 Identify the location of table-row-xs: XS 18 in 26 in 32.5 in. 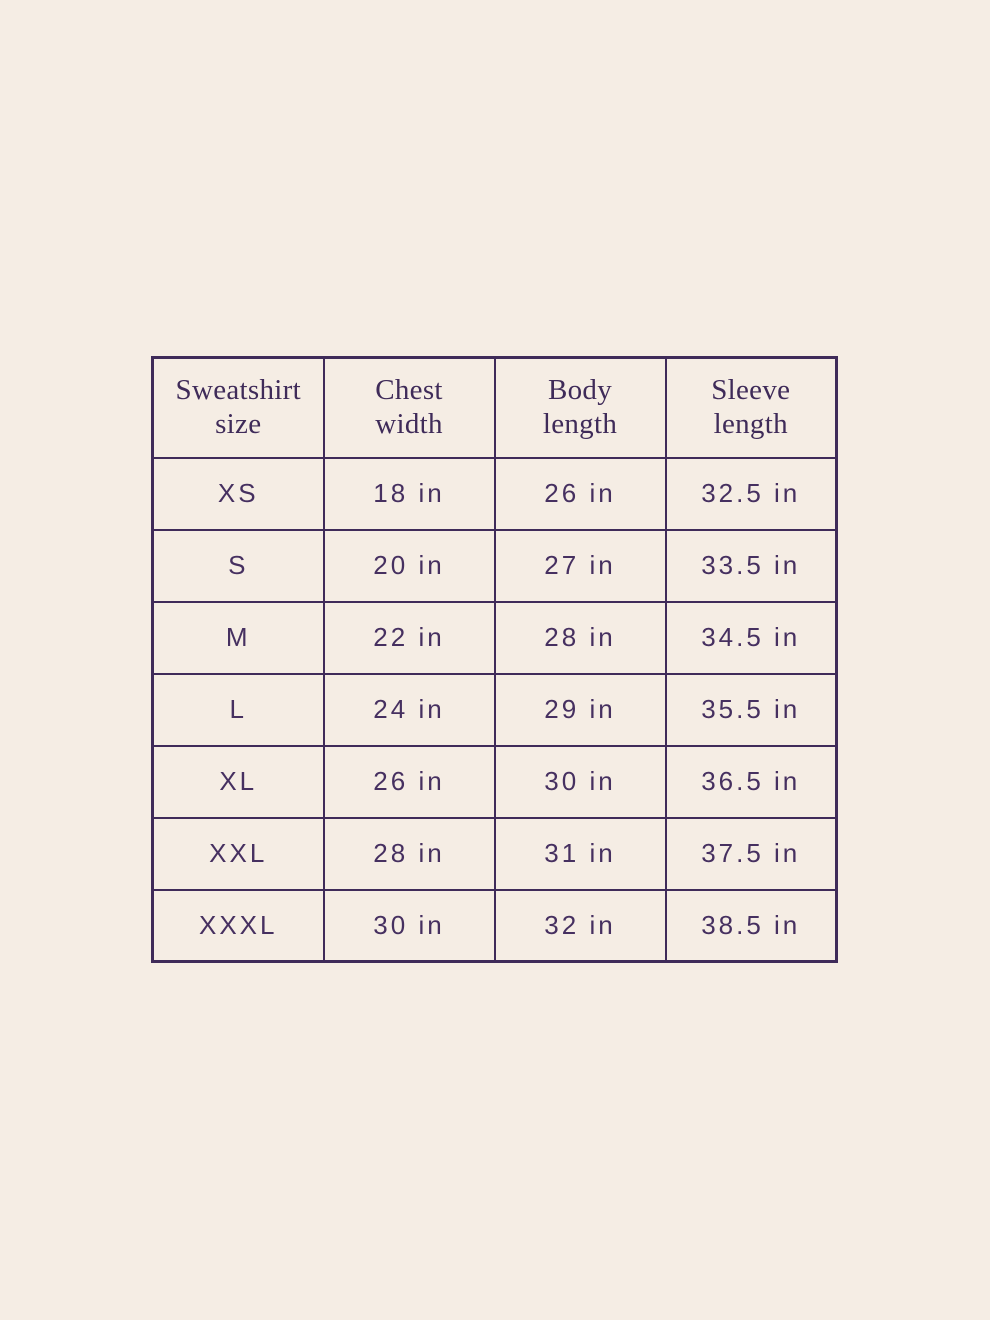
(494, 493).